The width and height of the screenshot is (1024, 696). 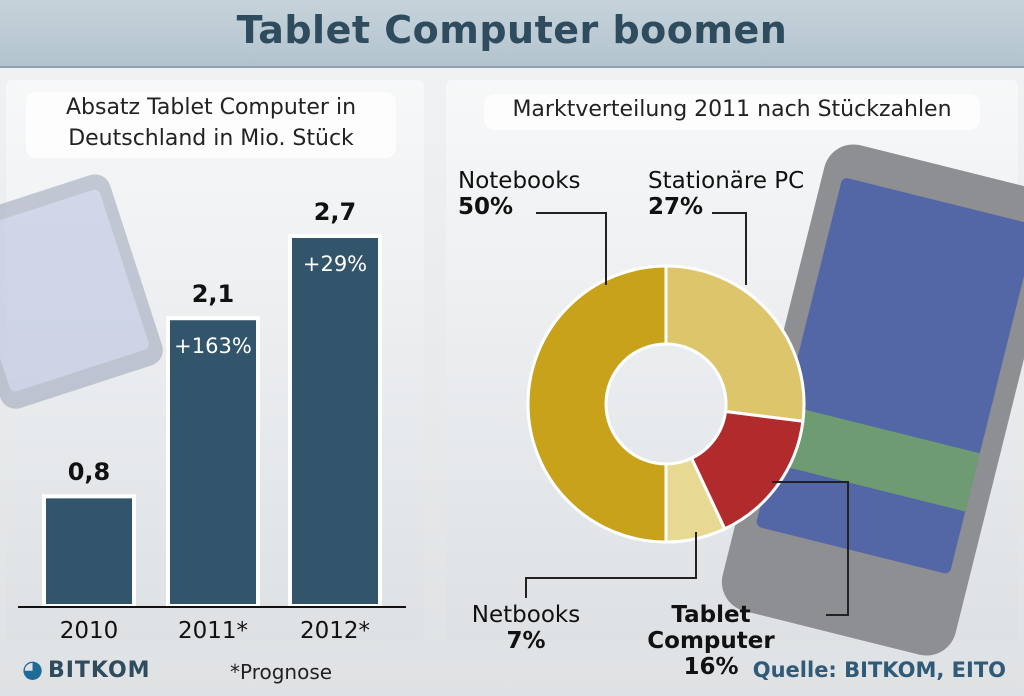 I want to click on title-bar: Tablet Computer boomen, so click(x=512, y=34).